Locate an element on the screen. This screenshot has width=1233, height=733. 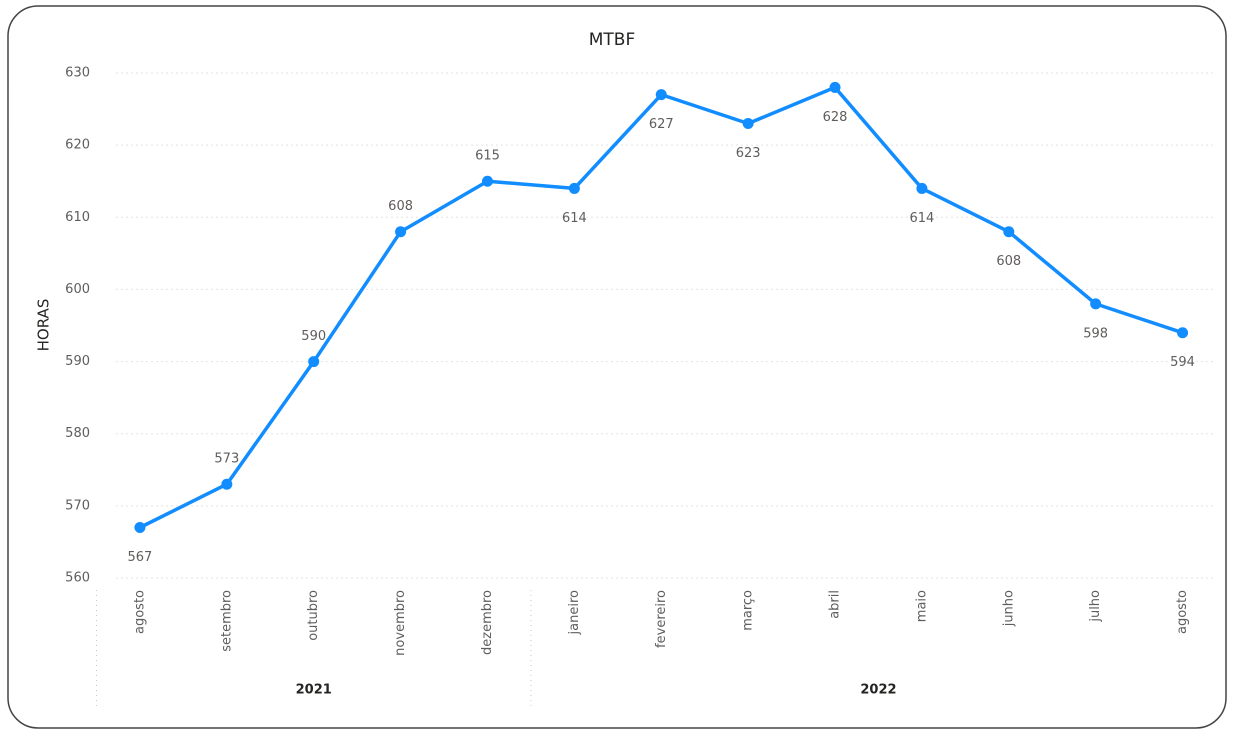
x-tick-label: maio is located at coordinates (921, 606).